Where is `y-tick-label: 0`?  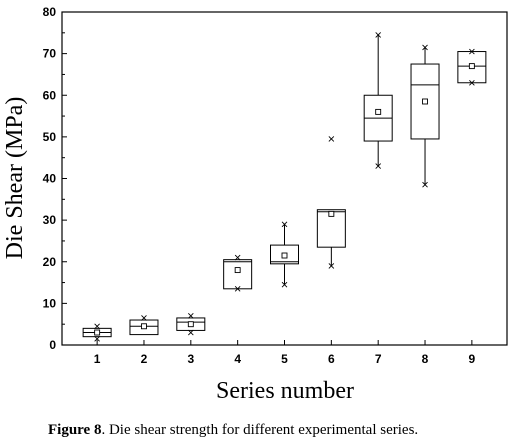
y-tick-label: 0 is located at coordinates (52, 345).